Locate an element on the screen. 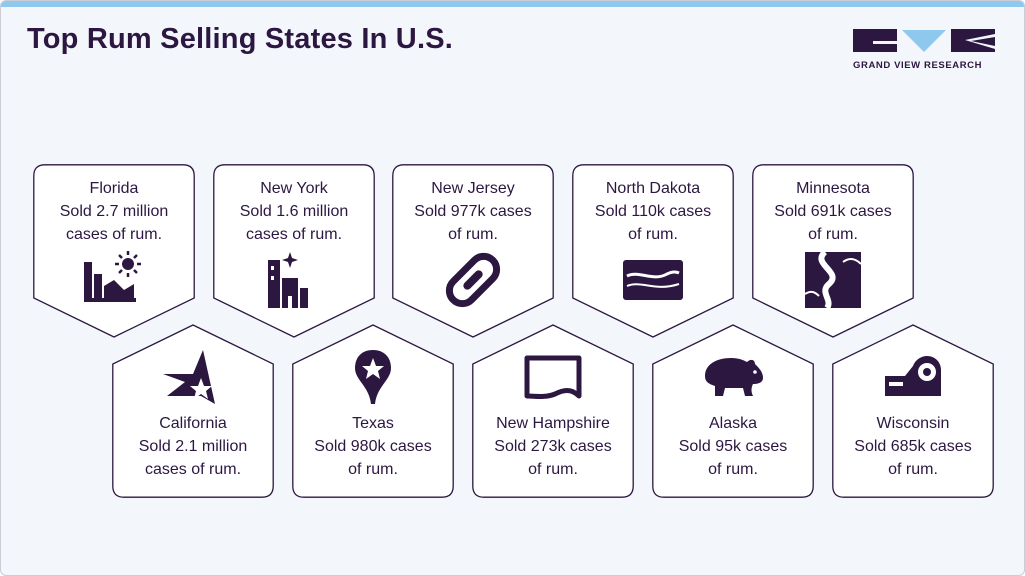  state-name: New Hampshire is located at coordinates (553, 423).